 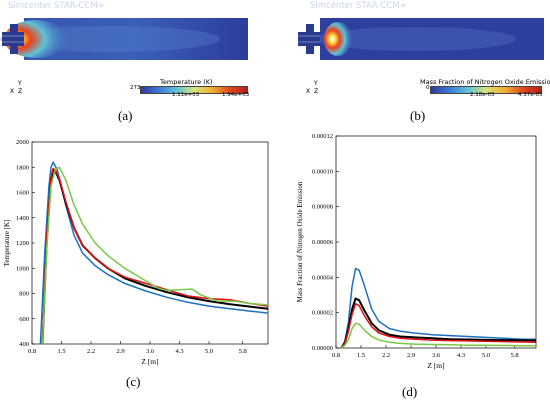 I want to click on panel-label-d: (d), so click(x=410, y=391).